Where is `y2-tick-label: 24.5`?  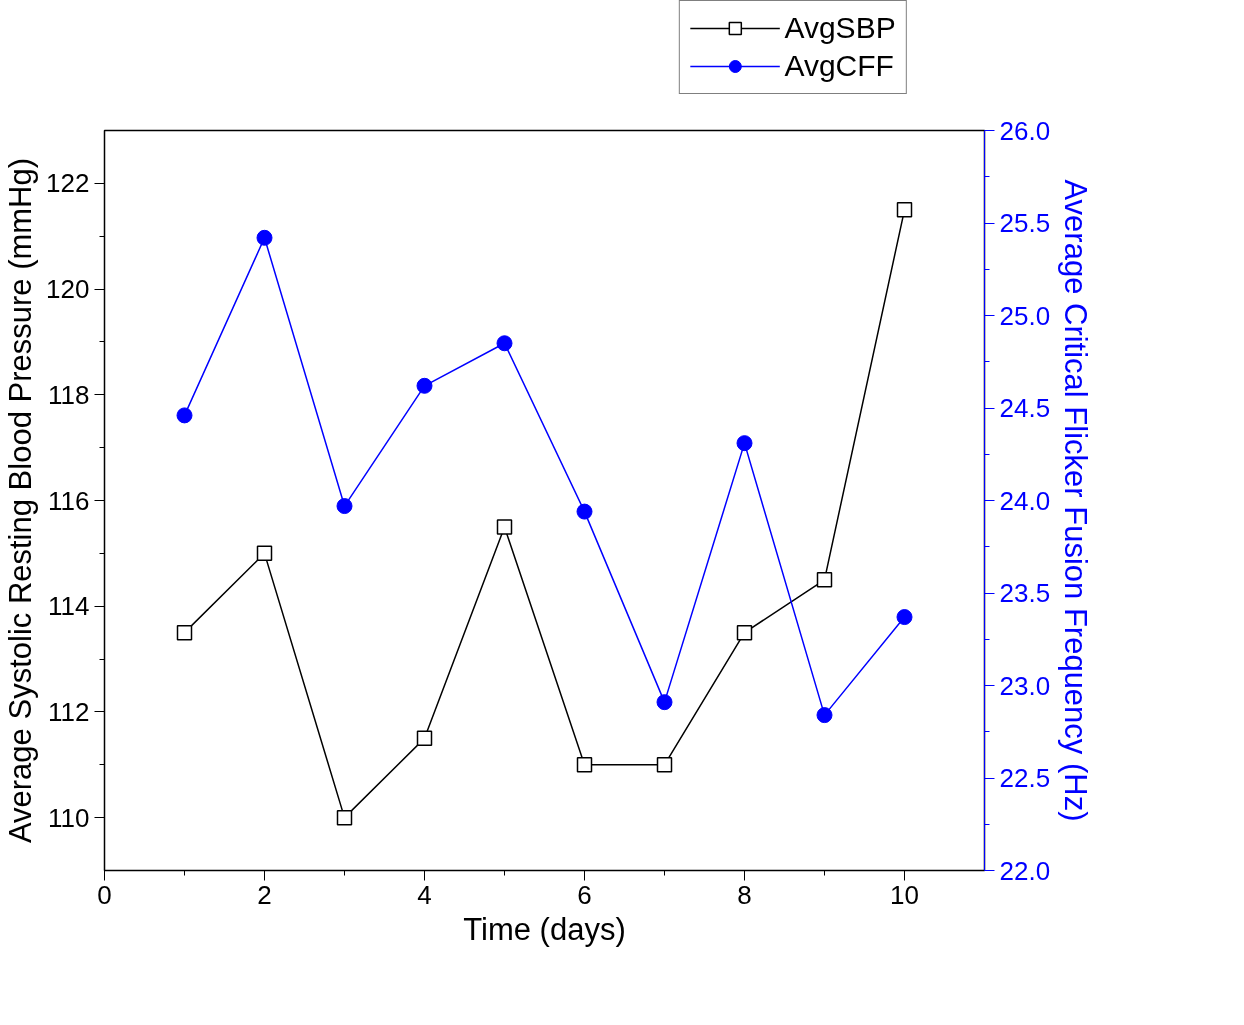 y2-tick-label: 24.5 is located at coordinates (1025, 408).